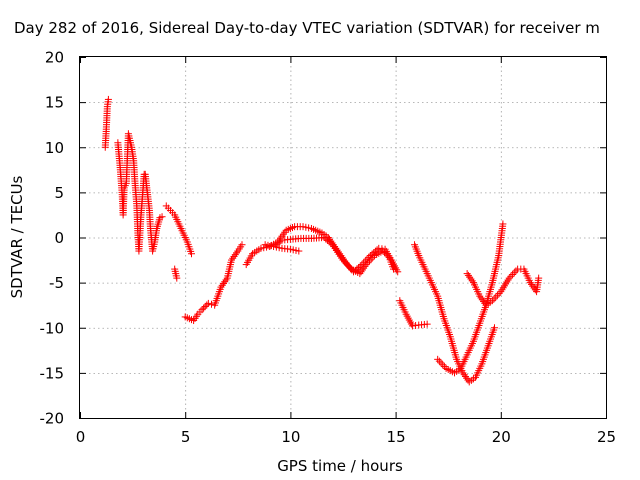 The image size is (640, 480). I want to click on y-tick-label: 15, so click(54, 103).